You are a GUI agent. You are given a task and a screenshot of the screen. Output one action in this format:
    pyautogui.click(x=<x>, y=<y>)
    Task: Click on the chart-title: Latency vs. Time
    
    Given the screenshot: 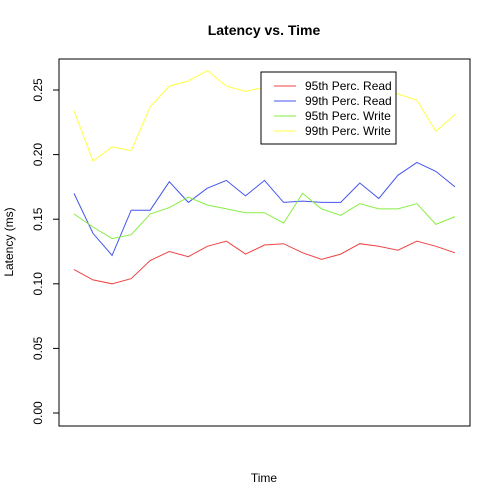 What is the action you would take?
    pyautogui.click(x=264, y=30)
    